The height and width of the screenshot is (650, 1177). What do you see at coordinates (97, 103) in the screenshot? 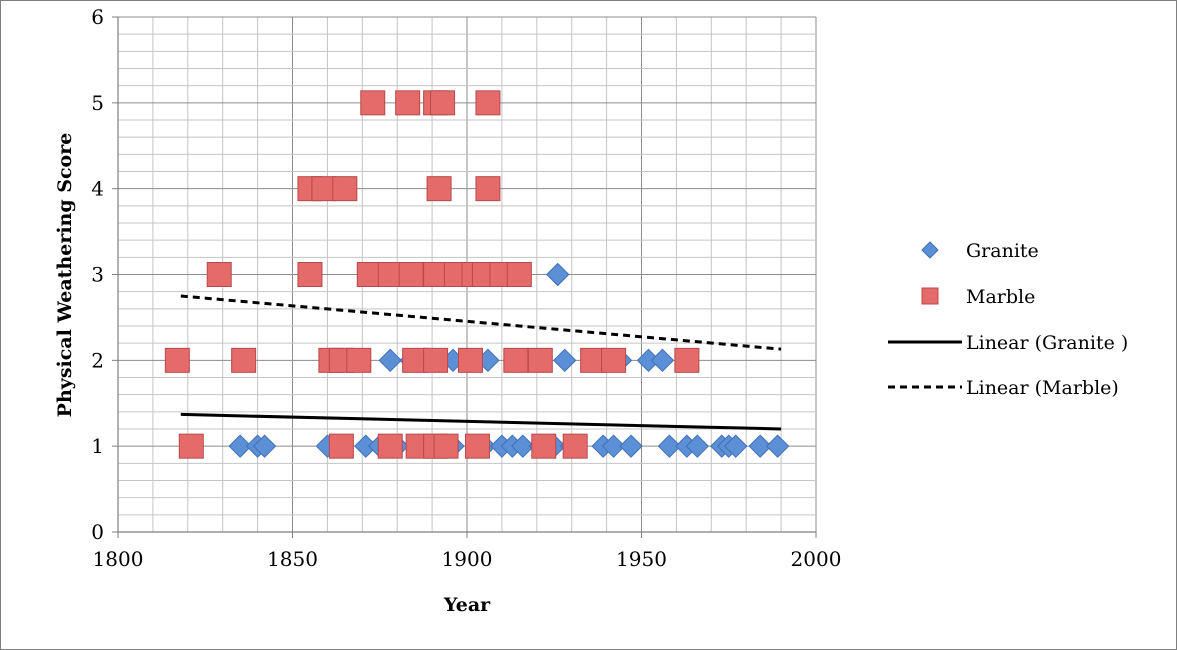
I see `y-tick-label: 5` at bounding box center [97, 103].